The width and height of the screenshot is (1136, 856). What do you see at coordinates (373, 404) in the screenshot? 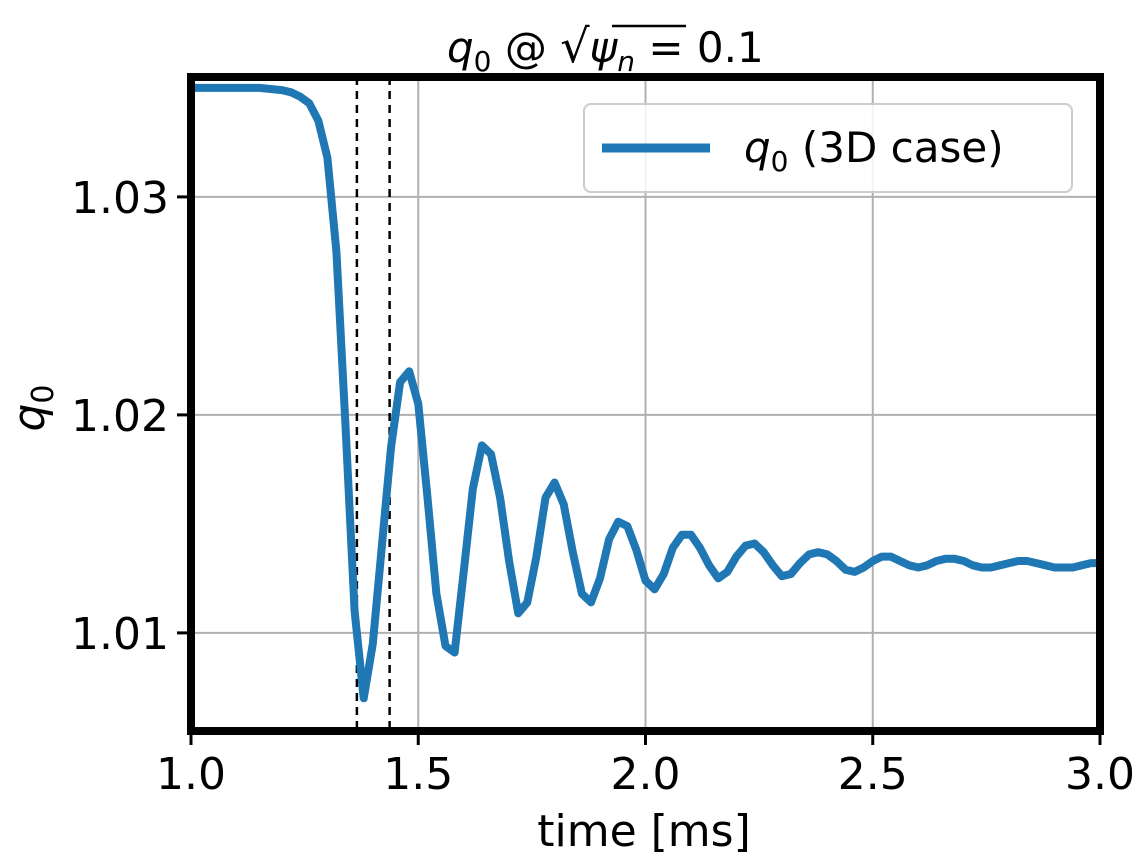
I see `vertical-markers` at bounding box center [373, 404].